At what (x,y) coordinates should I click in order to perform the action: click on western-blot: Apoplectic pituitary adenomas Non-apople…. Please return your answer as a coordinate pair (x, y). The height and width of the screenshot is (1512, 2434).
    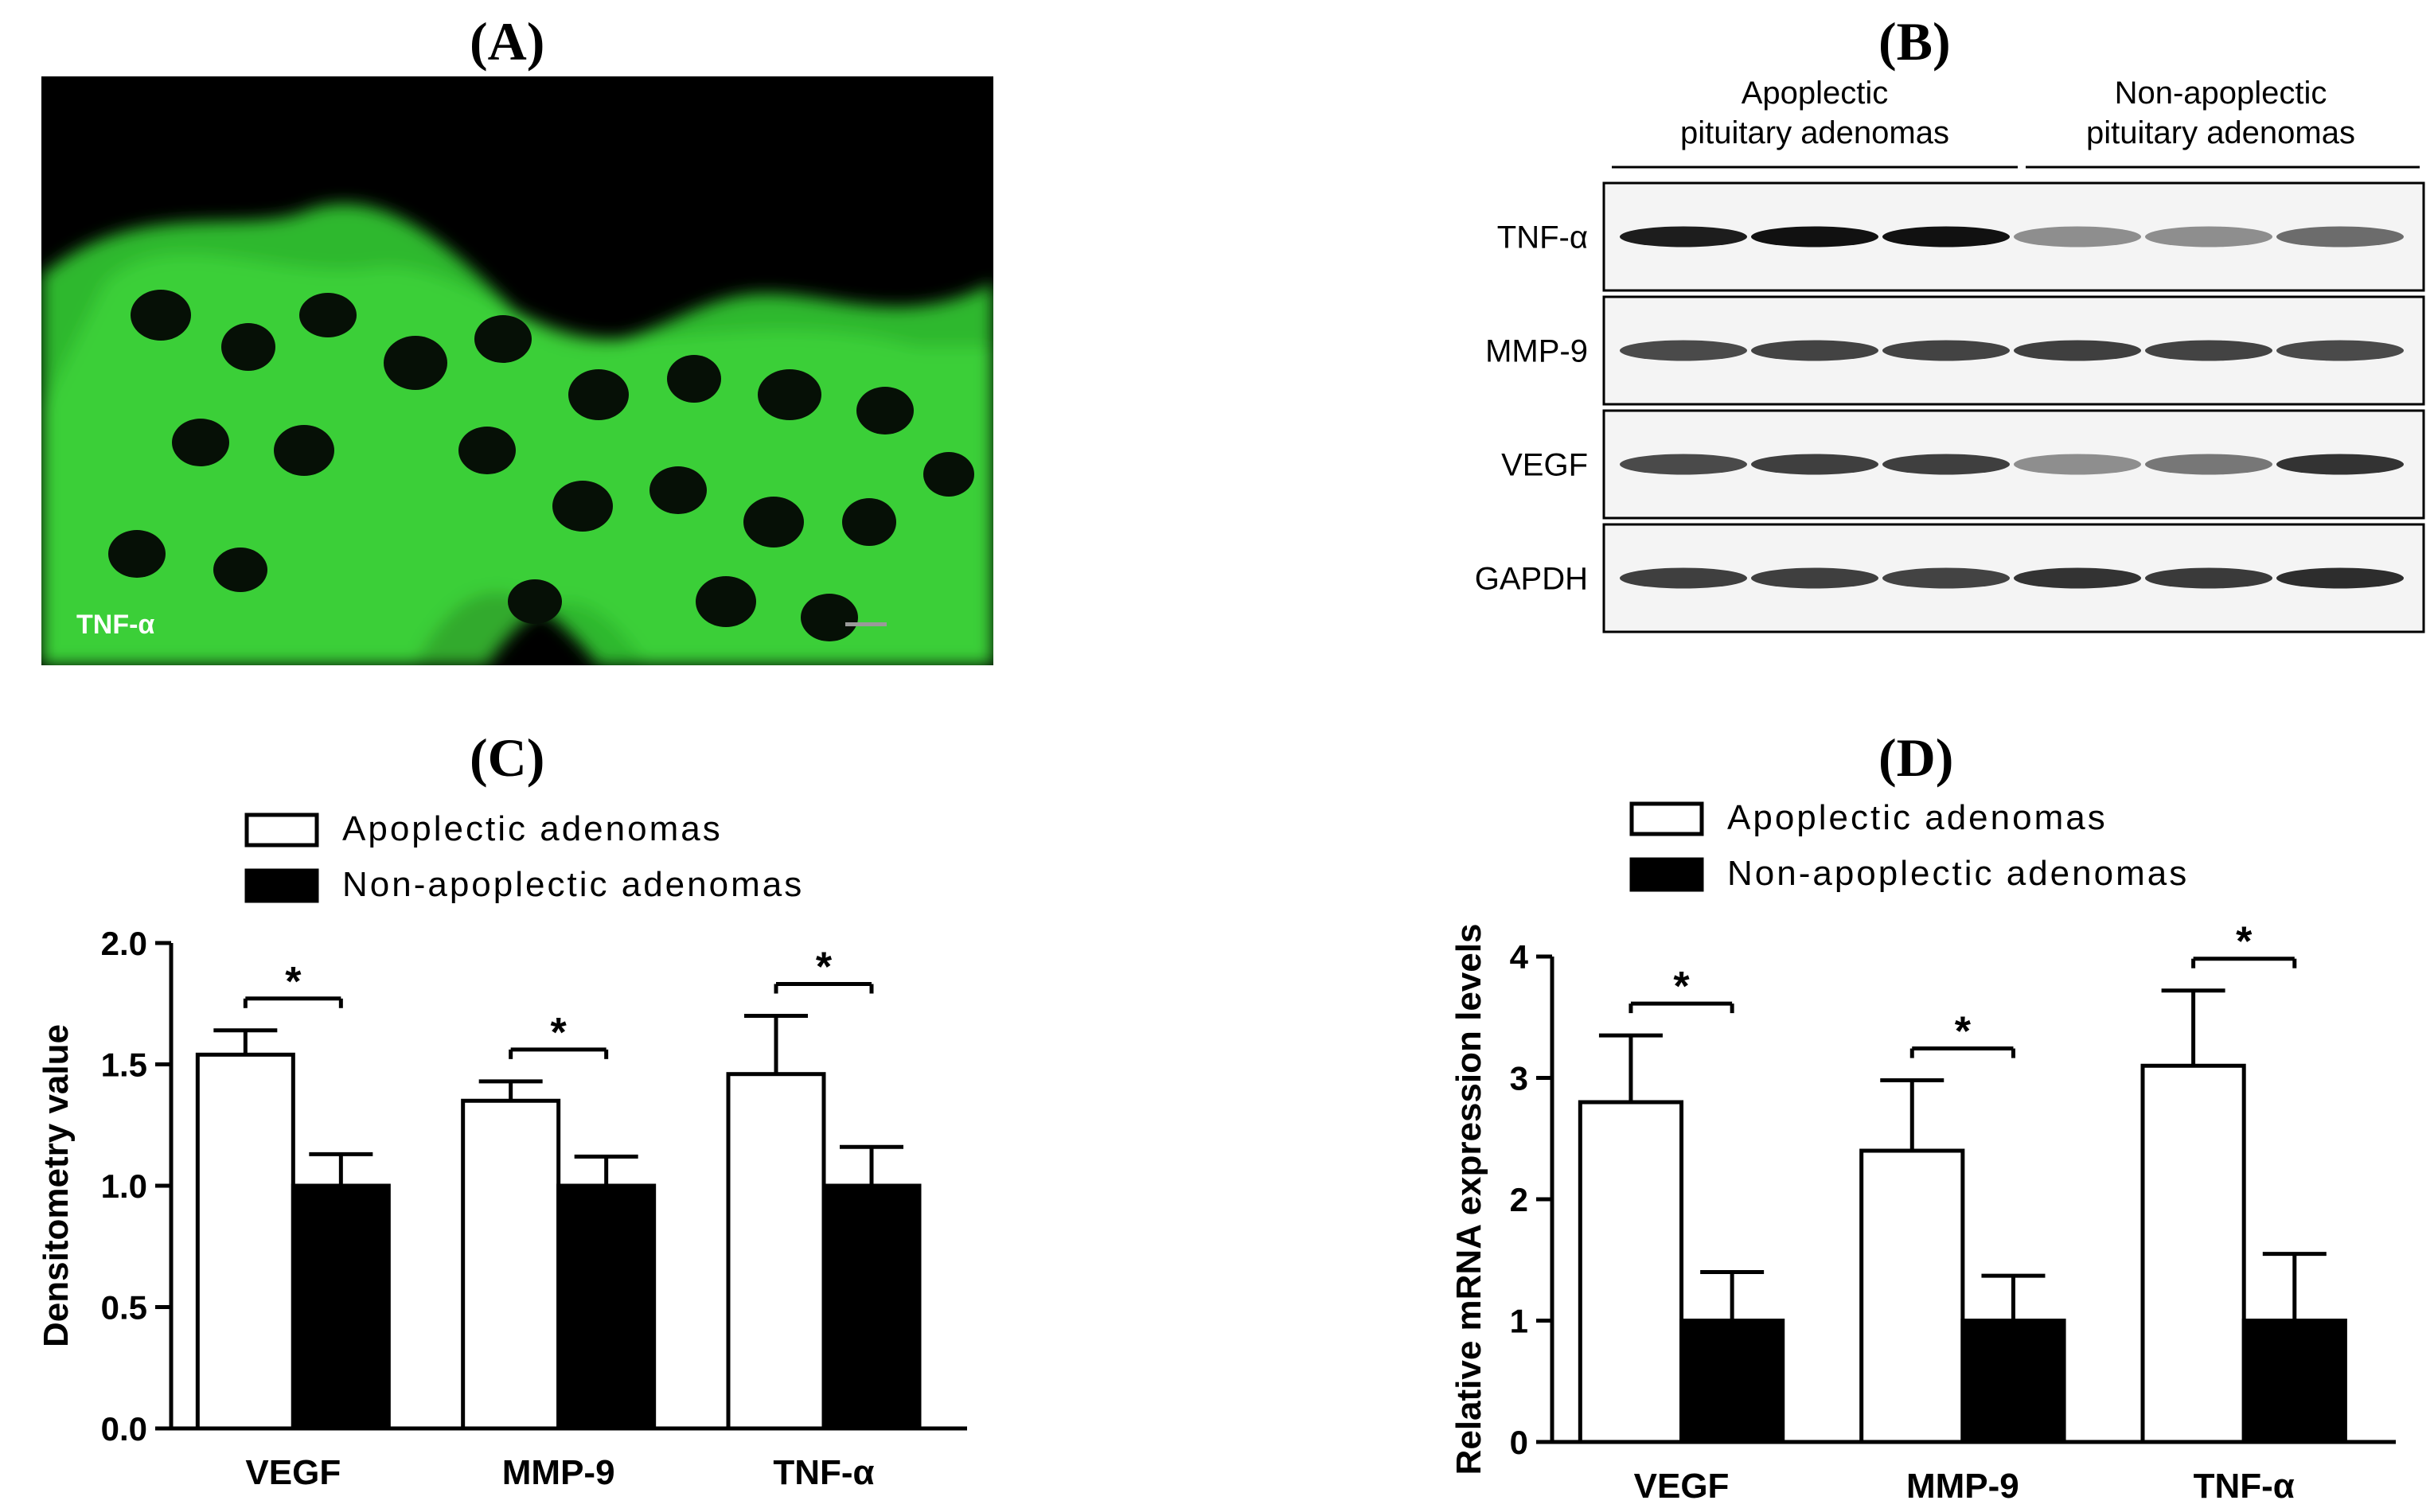
    Looking at the image, I should click on (1950, 354).